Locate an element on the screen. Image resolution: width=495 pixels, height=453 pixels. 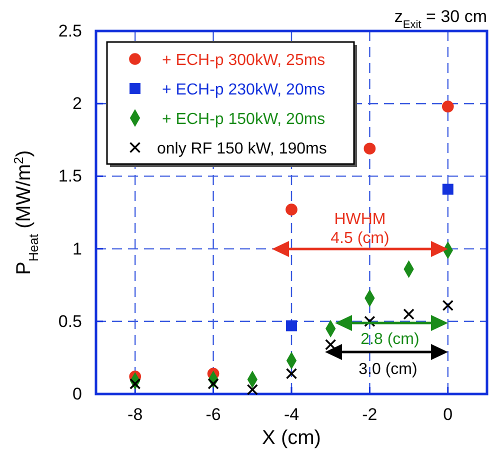
x-tick-label: -4 is located at coordinates (292, 414).